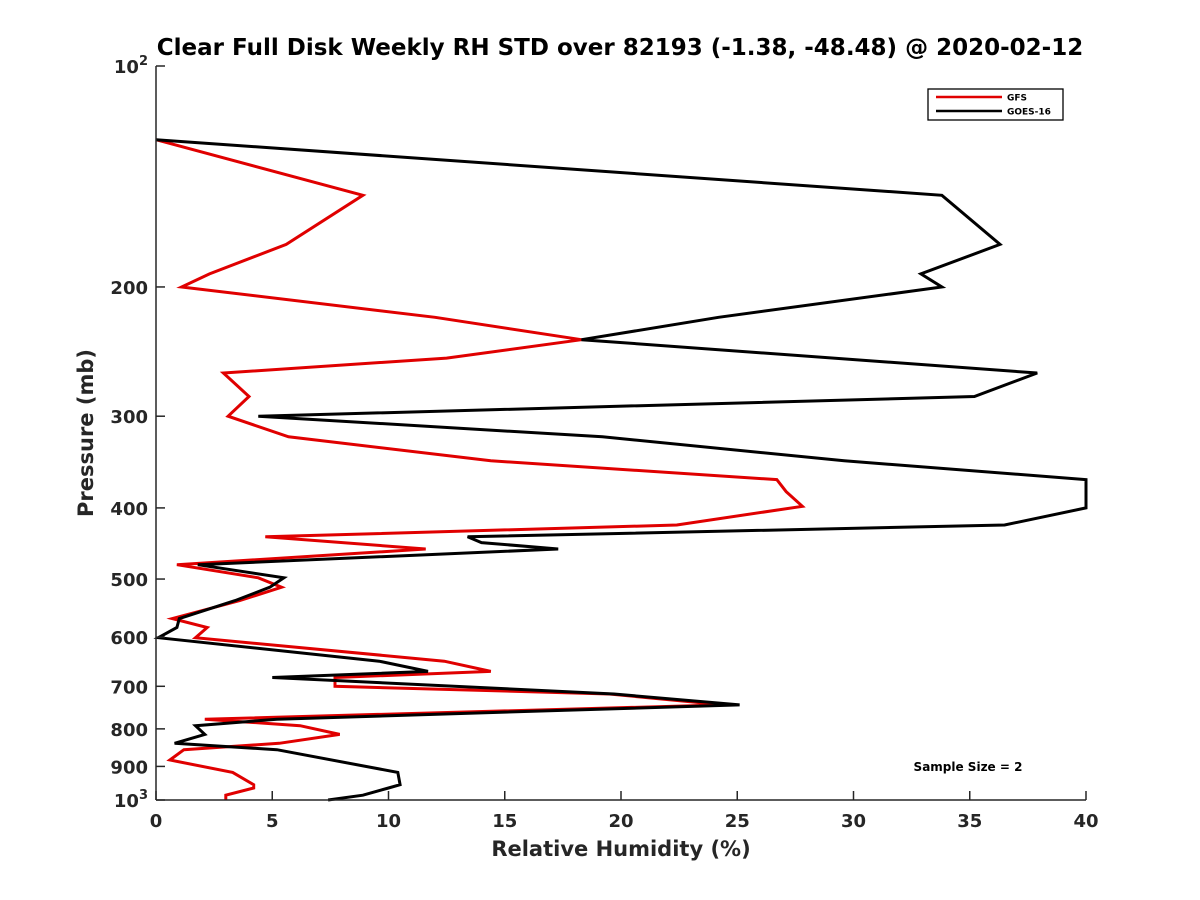 The width and height of the screenshot is (1200, 900). Describe the element at coordinates (129, 767) in the screenshot. I see `y-tick-label: 900` at that location.